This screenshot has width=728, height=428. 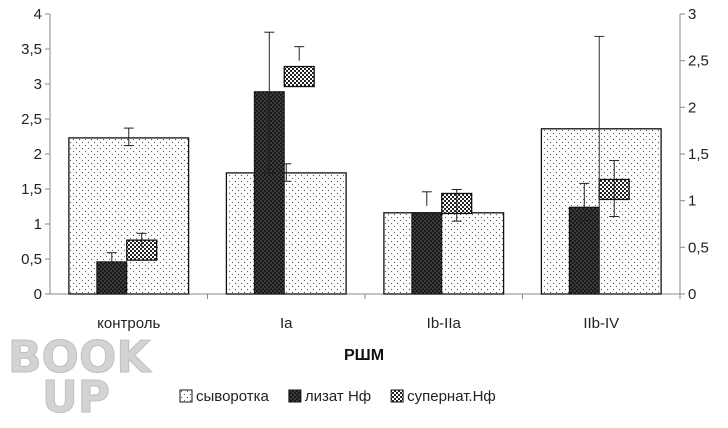 What do you see at coordinates (444, 323) in the screenshot?
I see `category-label: Ib-IIa` at bounding box center [444, 323].